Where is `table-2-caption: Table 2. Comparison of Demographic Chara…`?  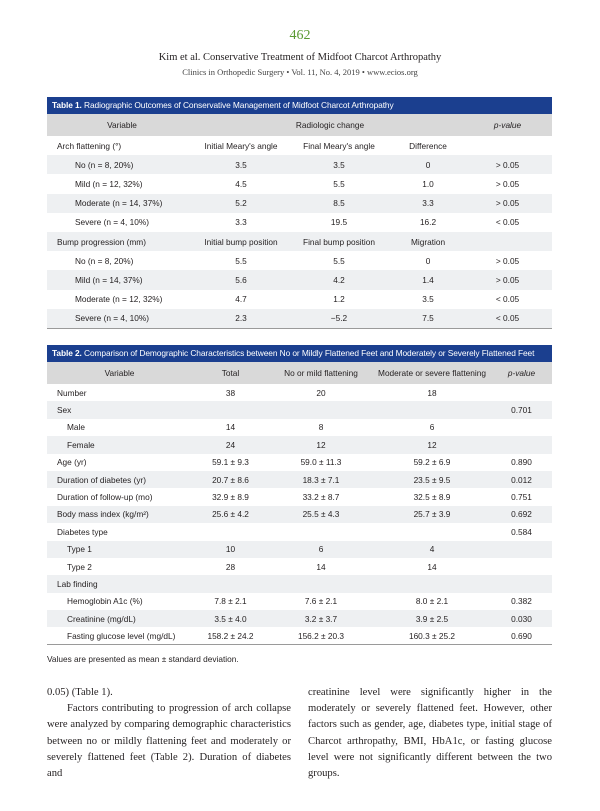 table-2-caption: Table 2. Comparison of Demographic Chara… is located at coordinates (299, 353).